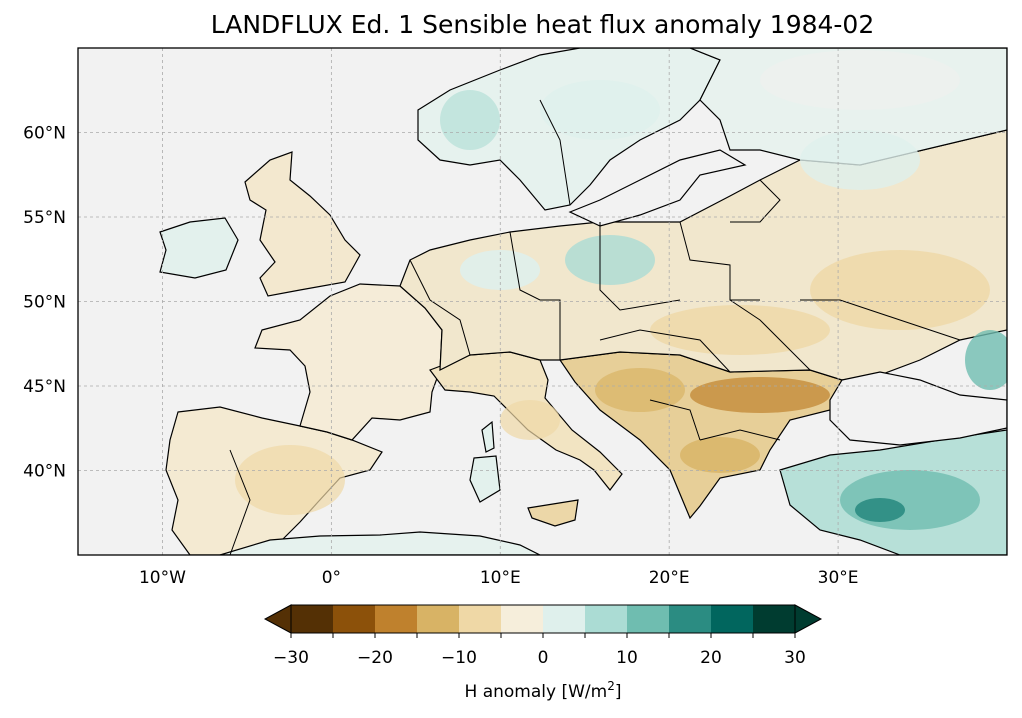  I want to click on colorbar-tick-label: 10, so click(627, 658).